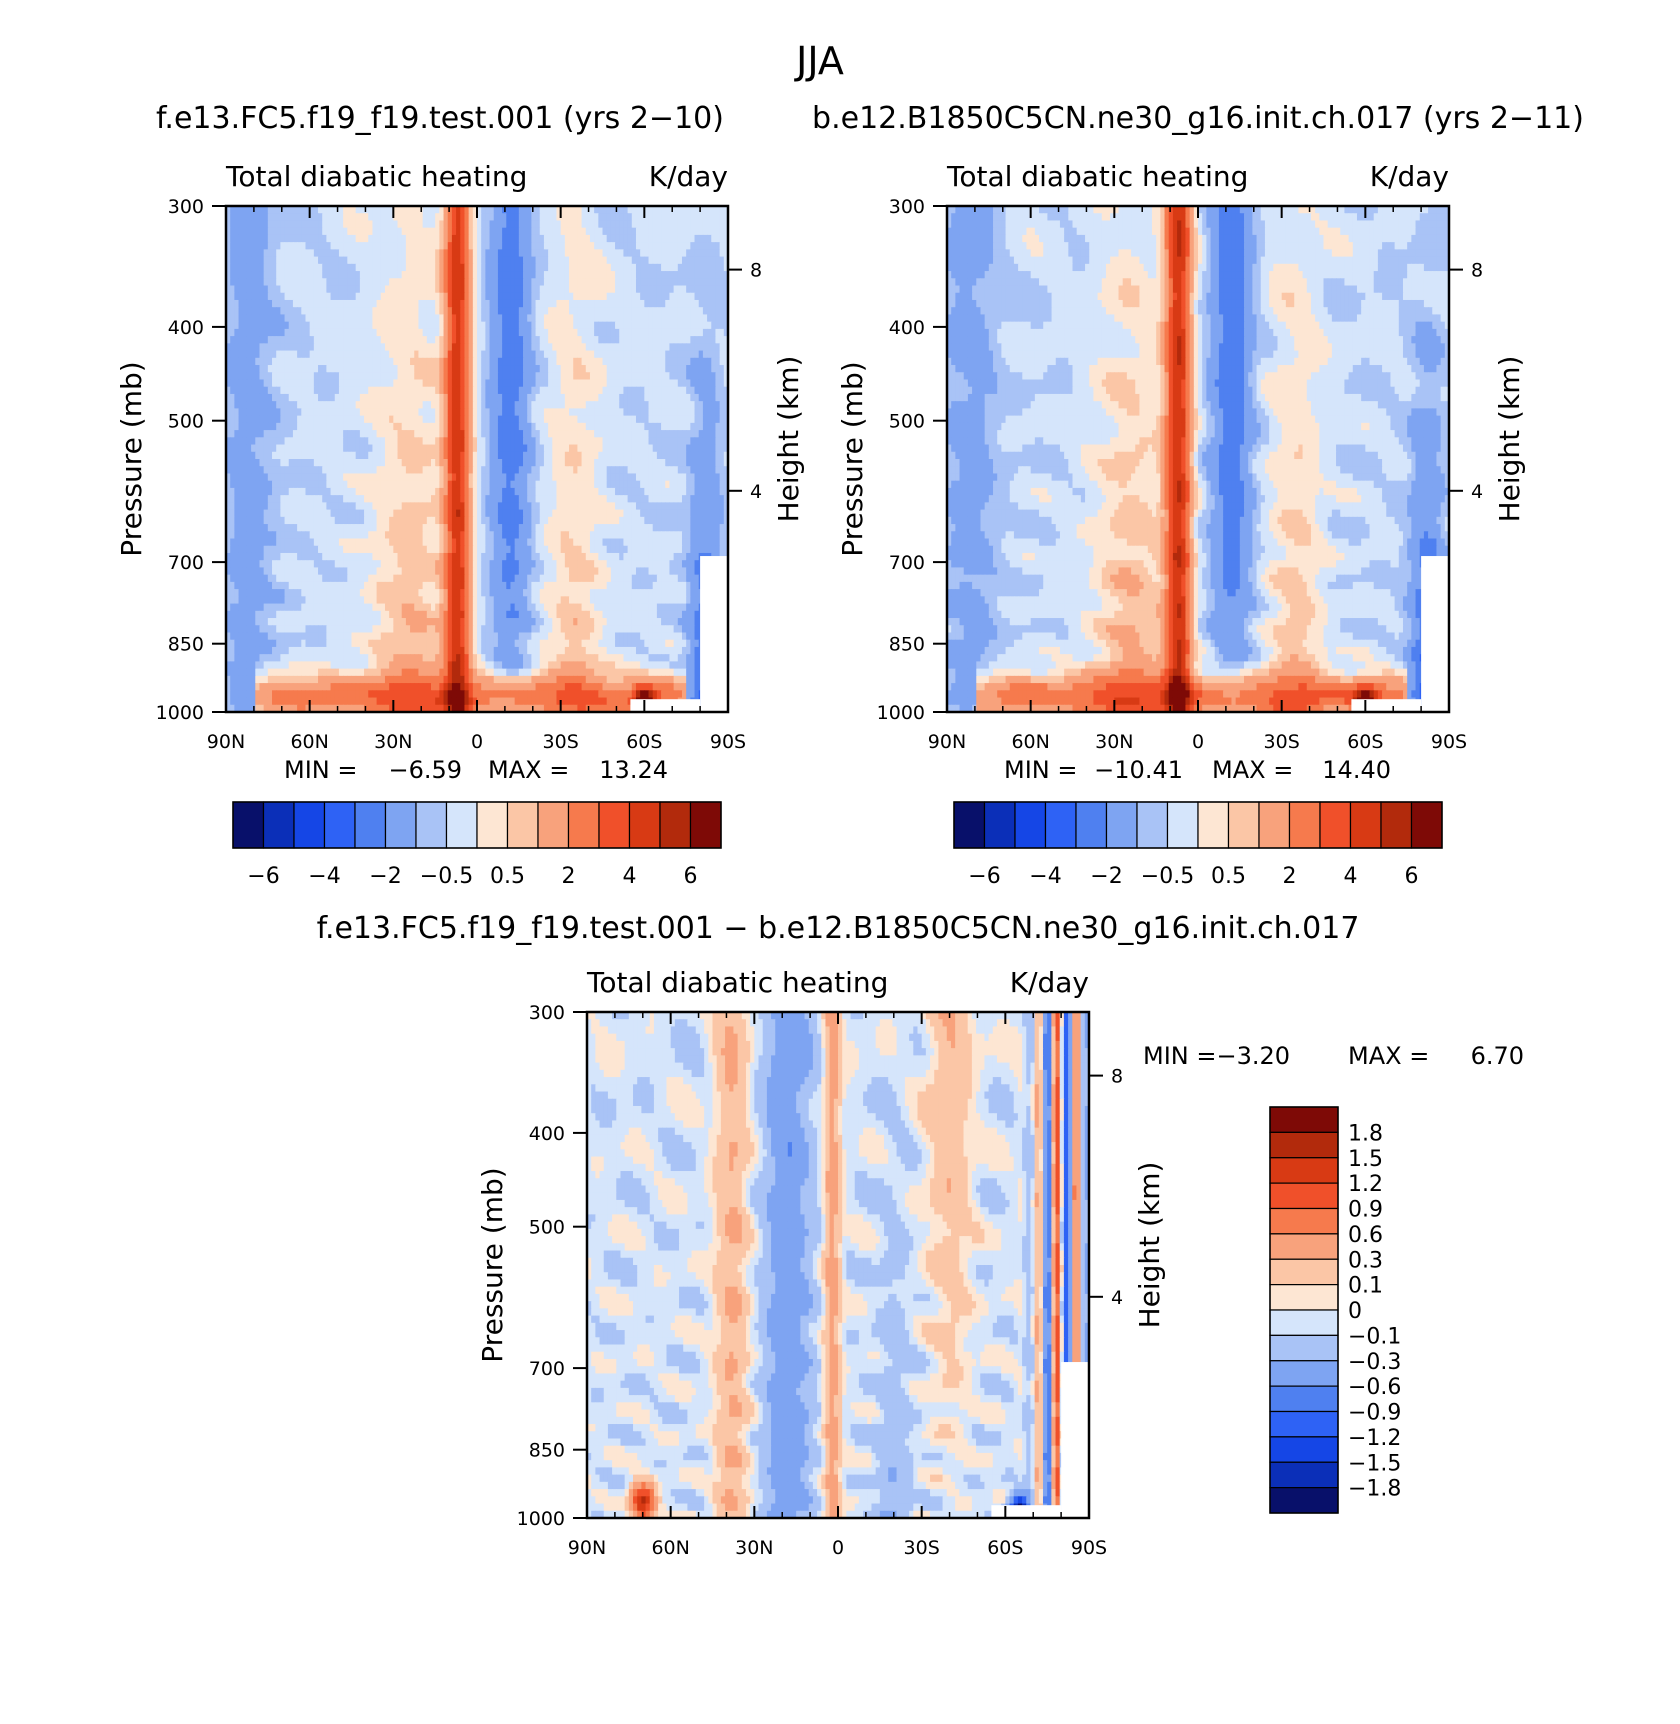 This screenshot has height=1724, width=1680. Describe the element at coordinates (644, 825) in the screenshot. I see `colorbar-swatch` at that location.